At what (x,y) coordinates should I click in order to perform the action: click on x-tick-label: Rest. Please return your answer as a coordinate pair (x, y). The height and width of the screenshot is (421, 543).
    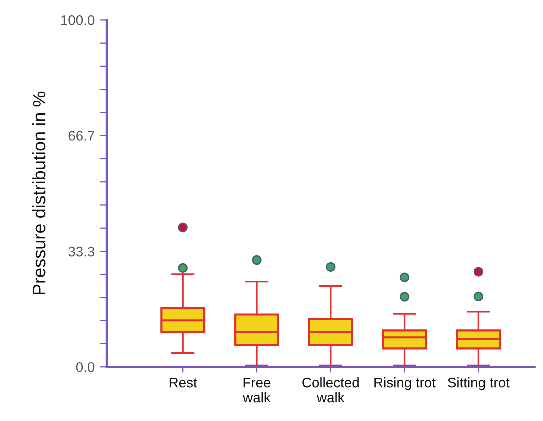
    Looking at the image, I should click on (184, 383).